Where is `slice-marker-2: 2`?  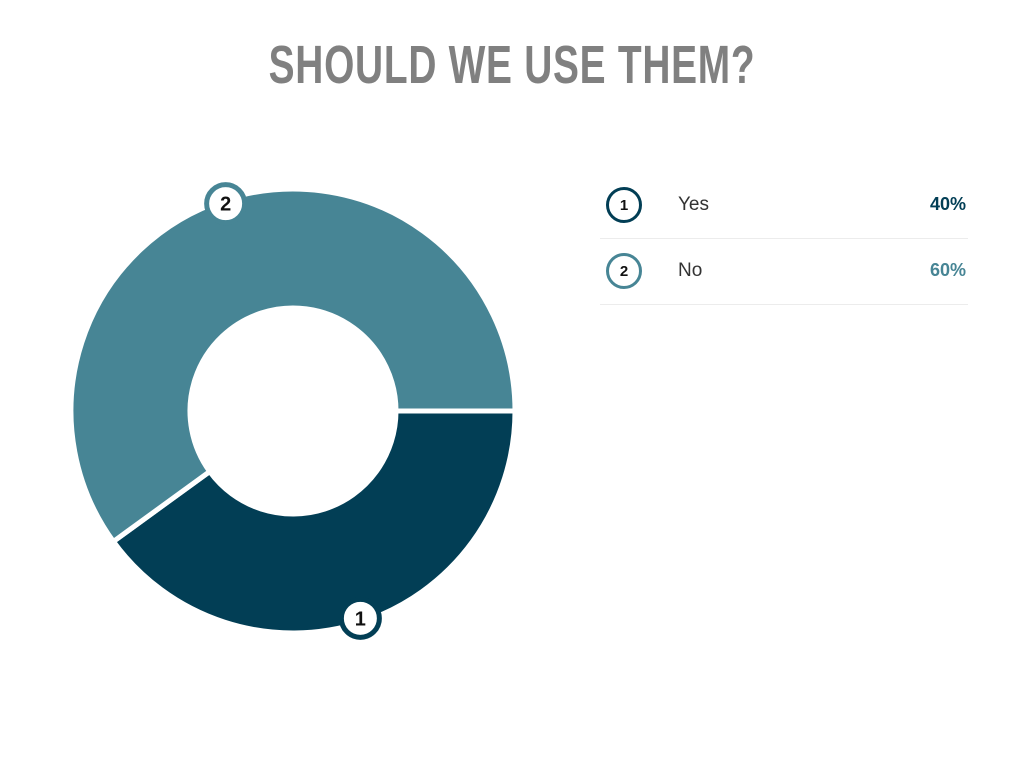
slice-marker-2: 2 is located at coordinates (226, 204).